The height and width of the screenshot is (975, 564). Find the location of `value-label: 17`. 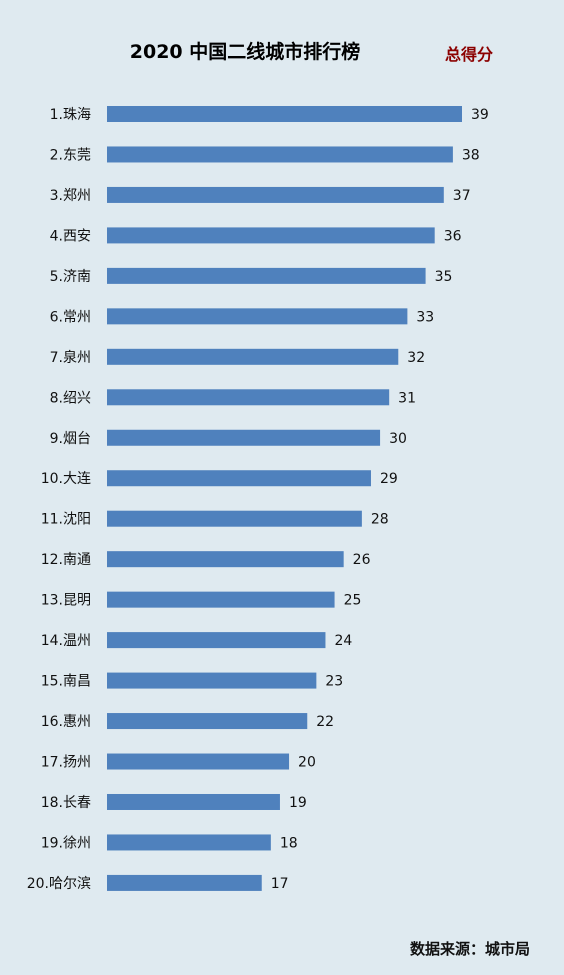

value-label: 17 is located at coordinates (280, 884).